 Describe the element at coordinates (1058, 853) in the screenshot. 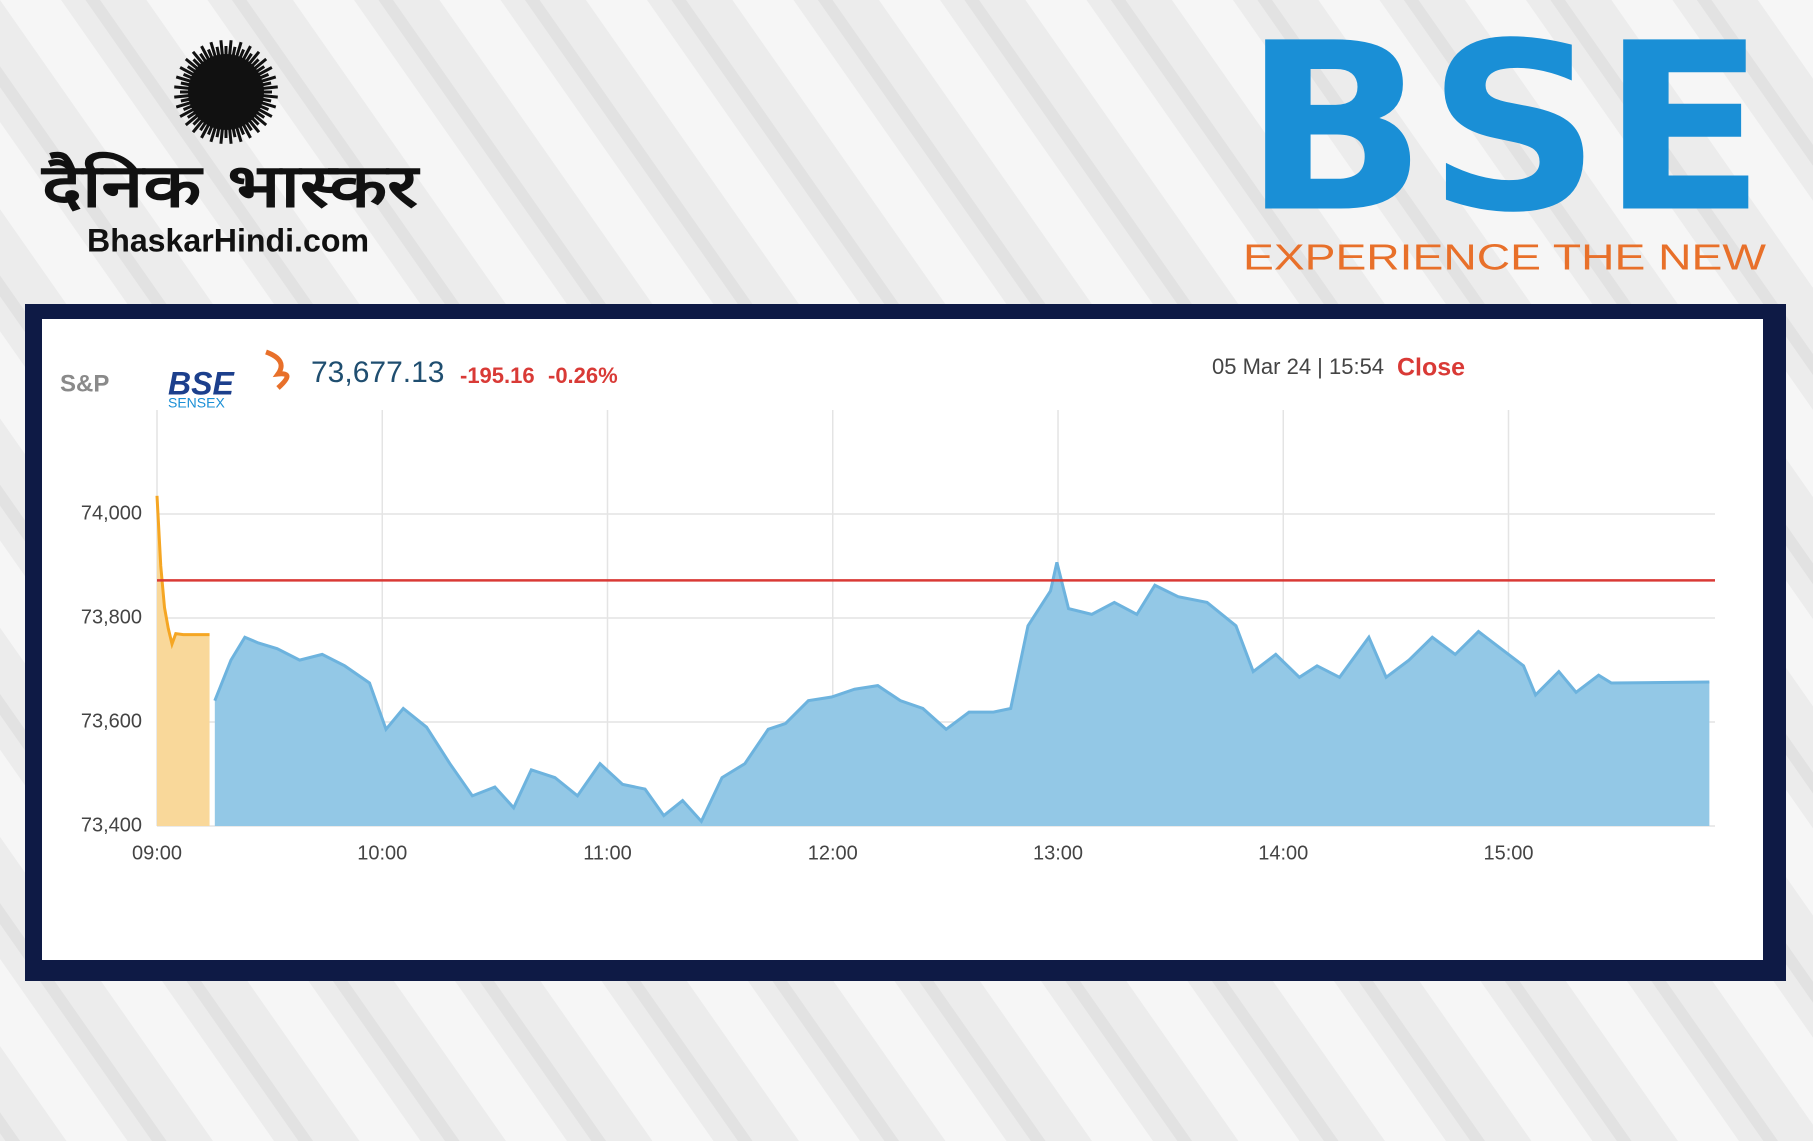

I see `x-tick-label: 13:00` at that location.